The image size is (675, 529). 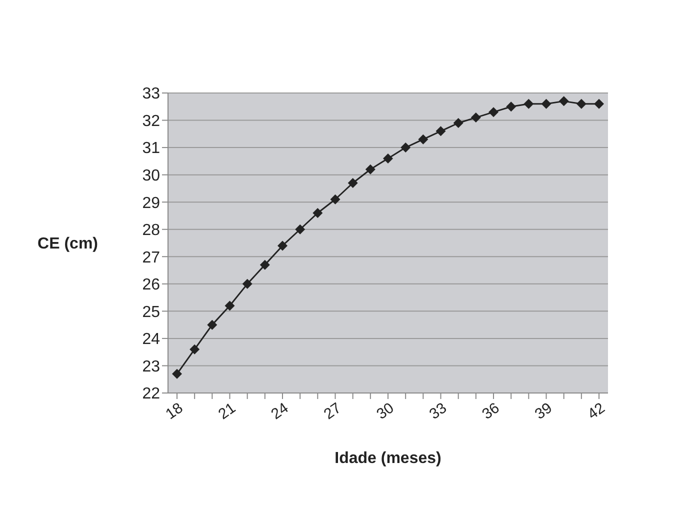 What do you see at coordinates (151, 121) in the screenshot?
I see `y-tick-label: 32` at bounding box center [151, 121].